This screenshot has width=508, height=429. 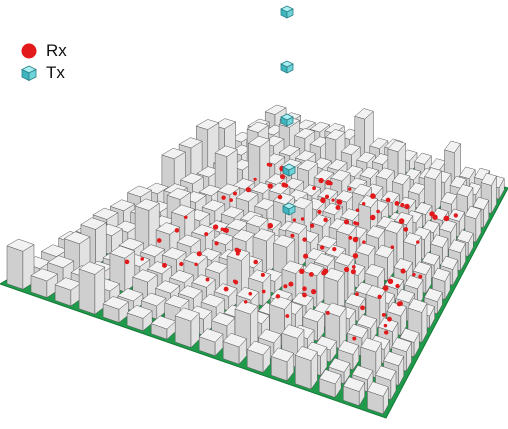 What do you see at coordinates (29, 73) in the screenshot?
I see `teal-cube-icon` at bounding box center [29, 73].